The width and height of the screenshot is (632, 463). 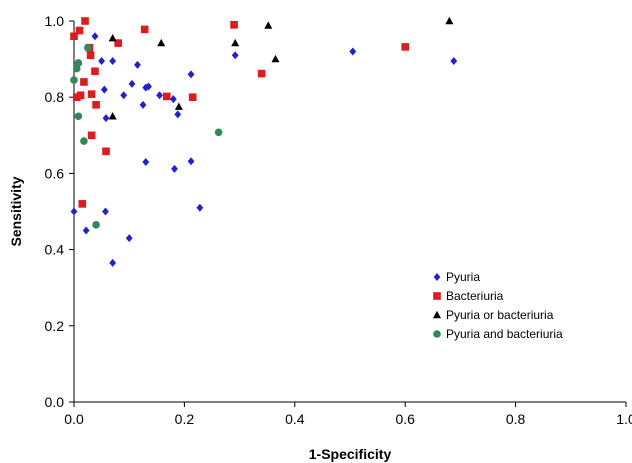 What do you see at coordinates (405, 419) in the screenshot?
I see `x-tick-label: 0.6` at bounding box center [405, 419].